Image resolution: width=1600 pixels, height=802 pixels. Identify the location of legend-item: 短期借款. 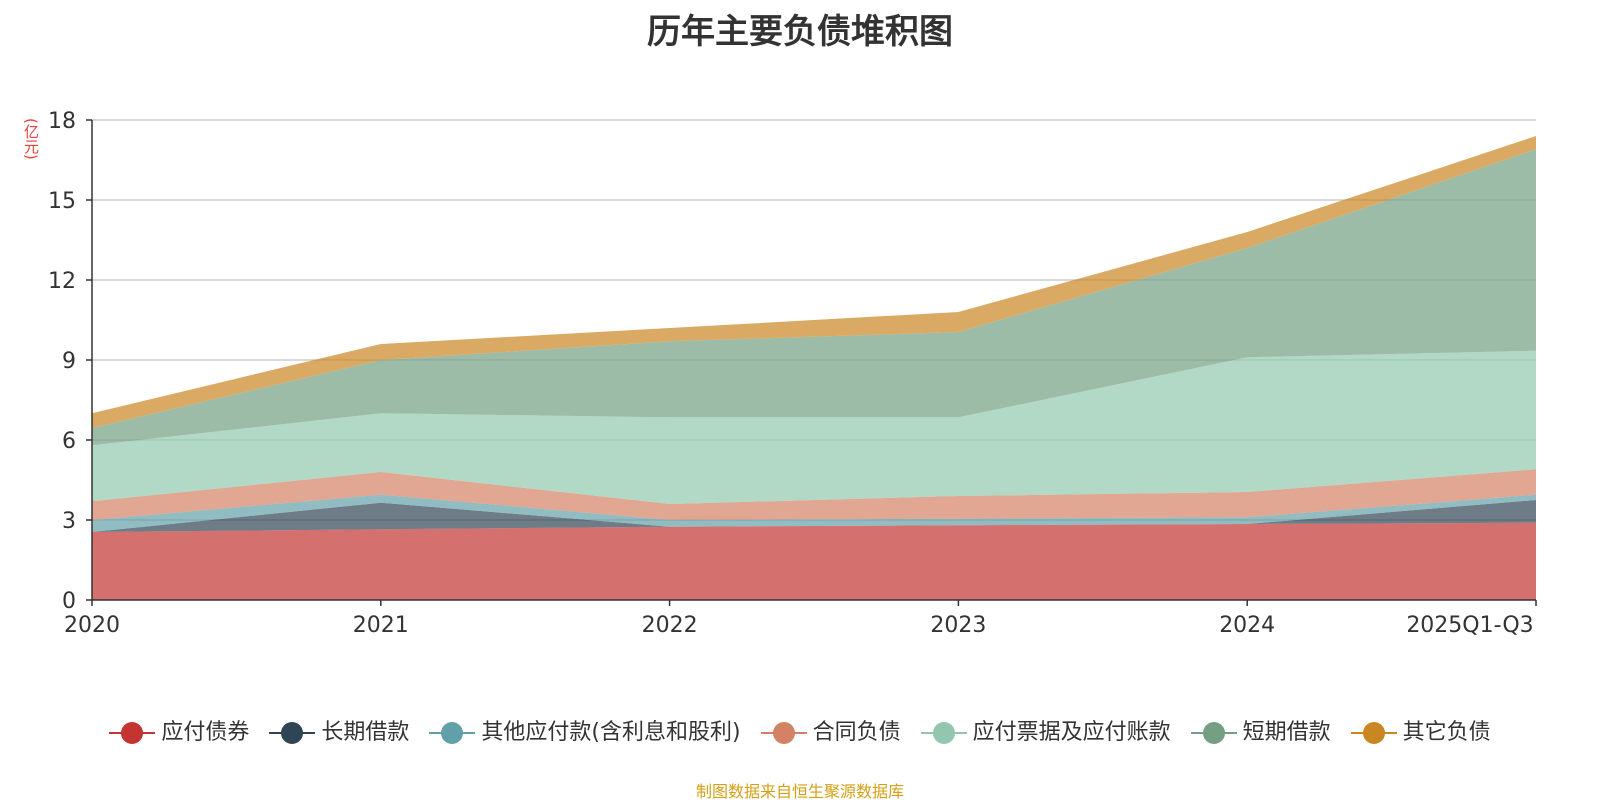
(1260, 730).